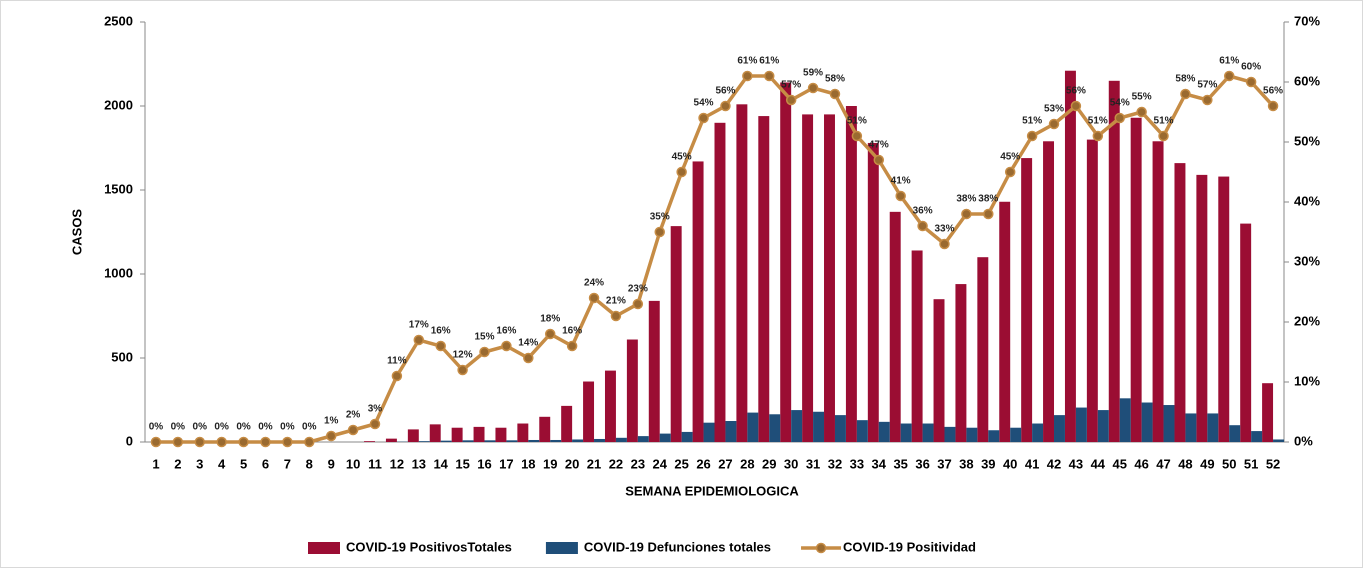  What do you see at coordinates (129, 440) in the screenshot?
I see `y-tick-label: 0` at bounding box center [129, 440].